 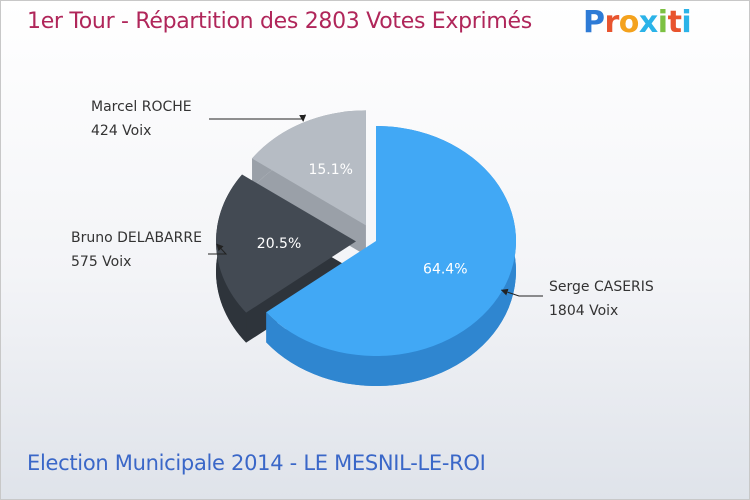 I want to click on candidate-name-label: Bruno DELABARRE, so click(x=136, y=238).